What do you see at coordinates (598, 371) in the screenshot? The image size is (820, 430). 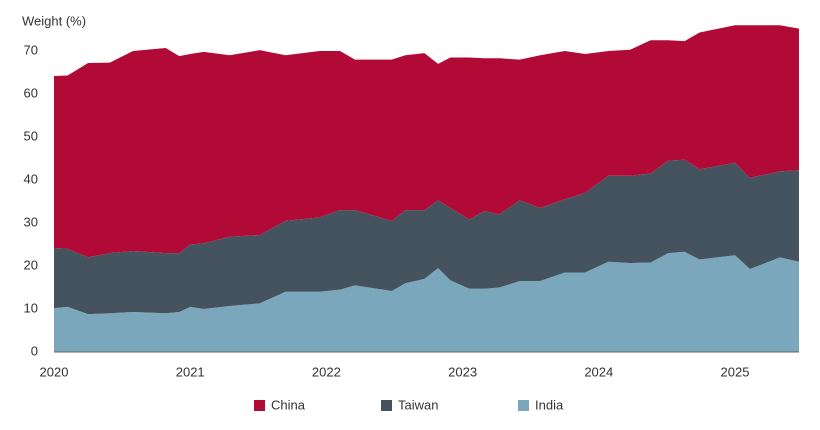 I see `x-tick-label: 2024` at bounding box center [598, 371].